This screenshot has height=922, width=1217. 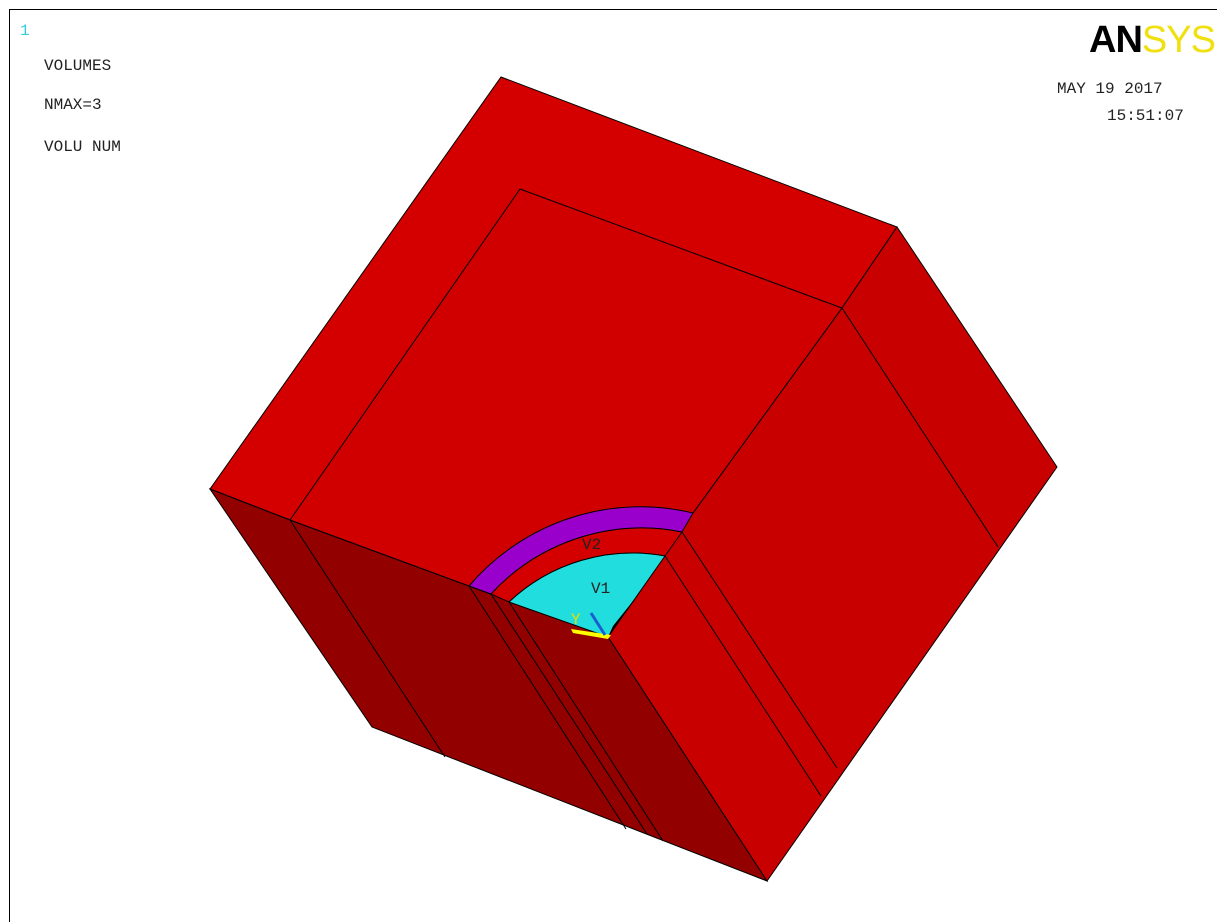 What do you see at coordinates (1116, 40) in the screenshot?
I see `logo-text-an: AN` at bounding box center [1116, 40].